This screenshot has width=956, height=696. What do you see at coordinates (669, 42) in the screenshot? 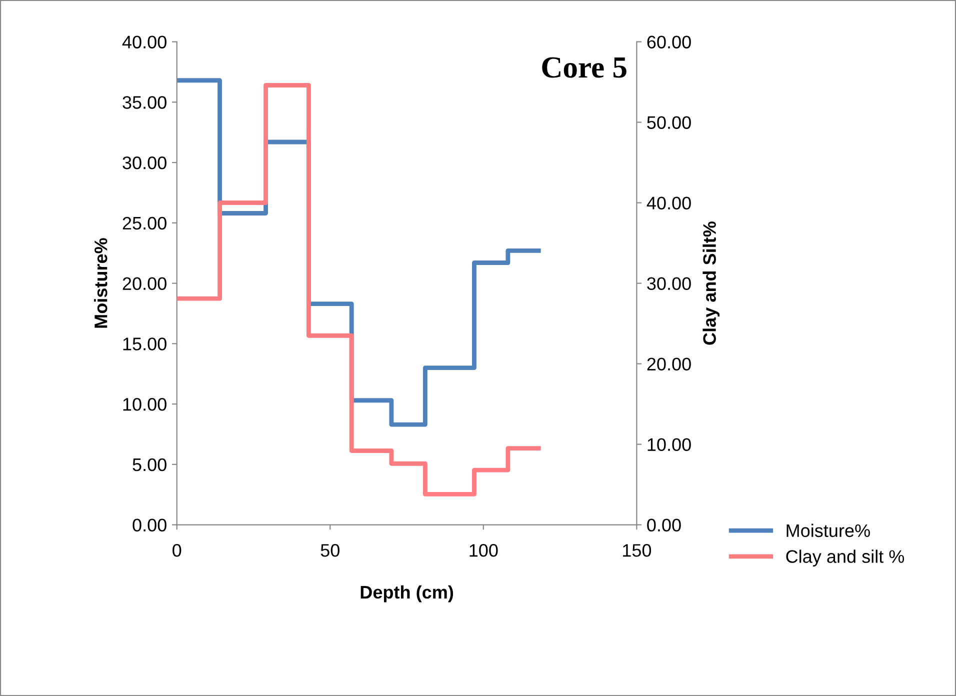
I see `y2-tick-label: 60.00` at bounding box center [669, 42].